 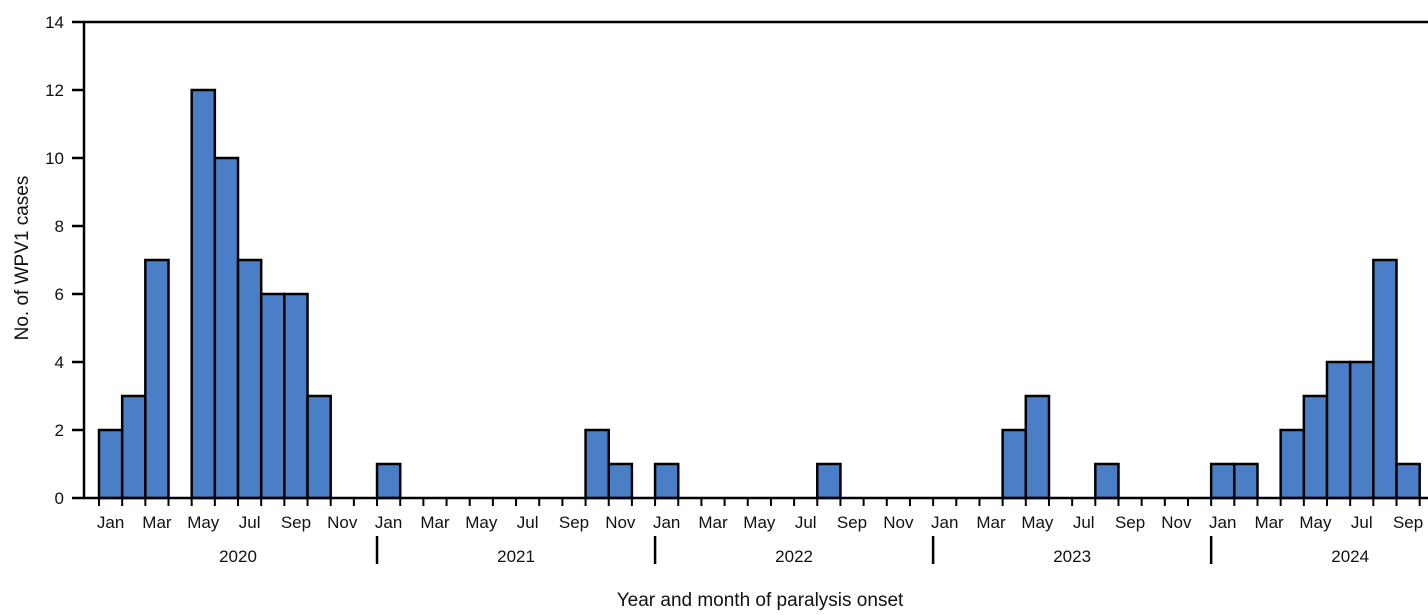 What do you see at coordinates (59, 226) in the screenshot?
I see `y-tick-label: 8` at bounding box center [59, 226].